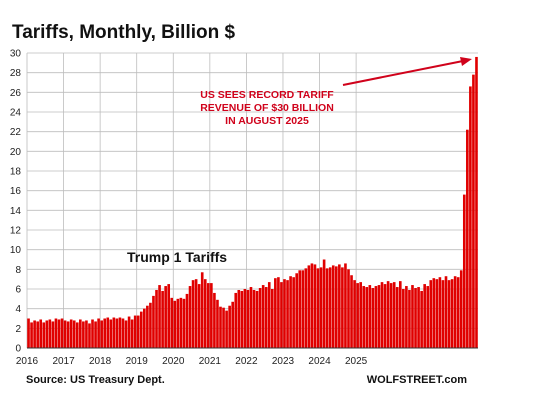 This screenshot has width=534, height=406. What do you see at coordinates (16, 54) in the screenshot?
I see `y-tick-label: 30` at bounding box center [16, 54].